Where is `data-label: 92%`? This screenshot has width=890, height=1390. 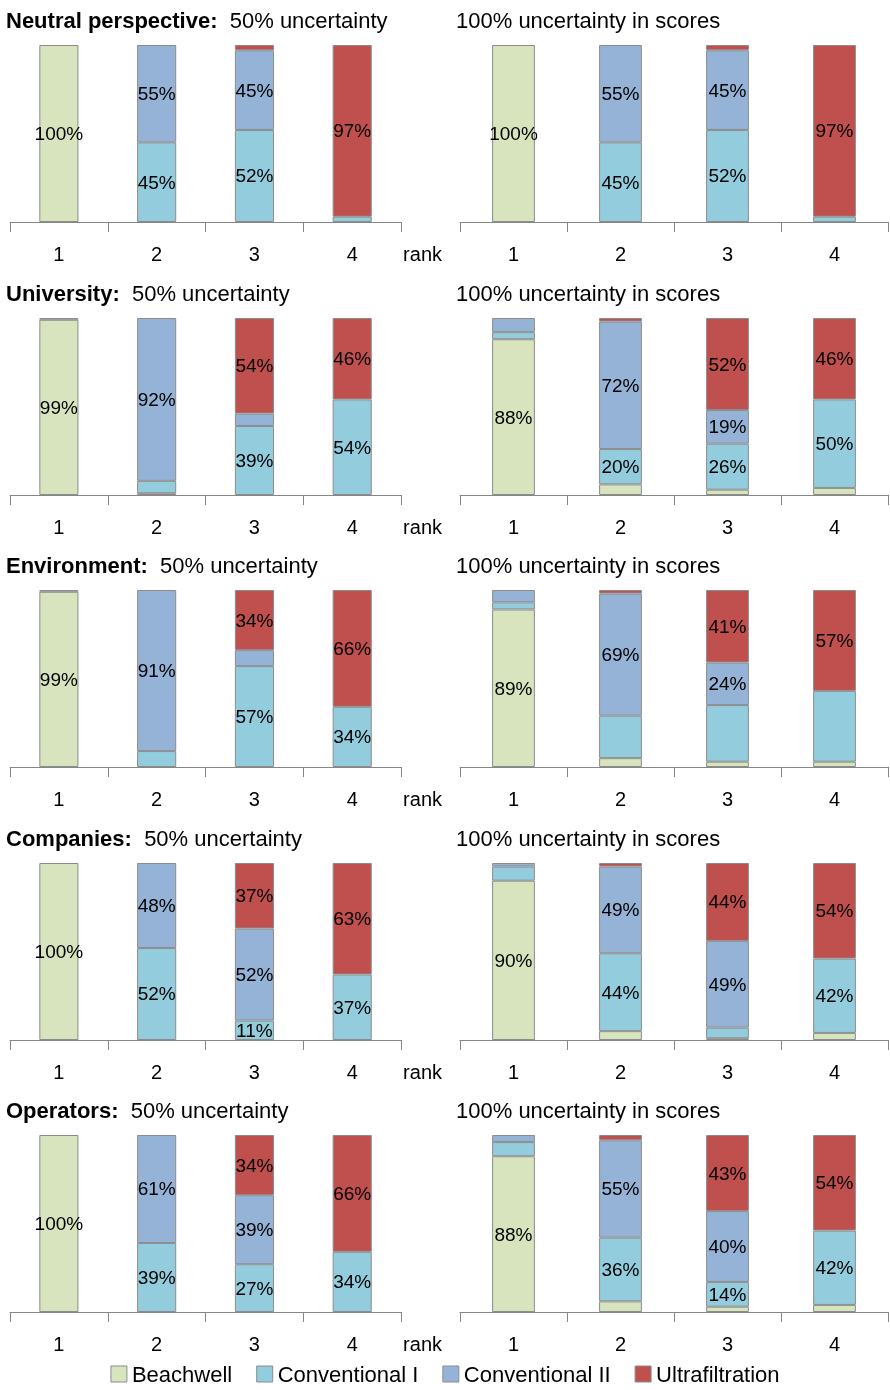 data-label: 92% is located at coordinates (156, 399).